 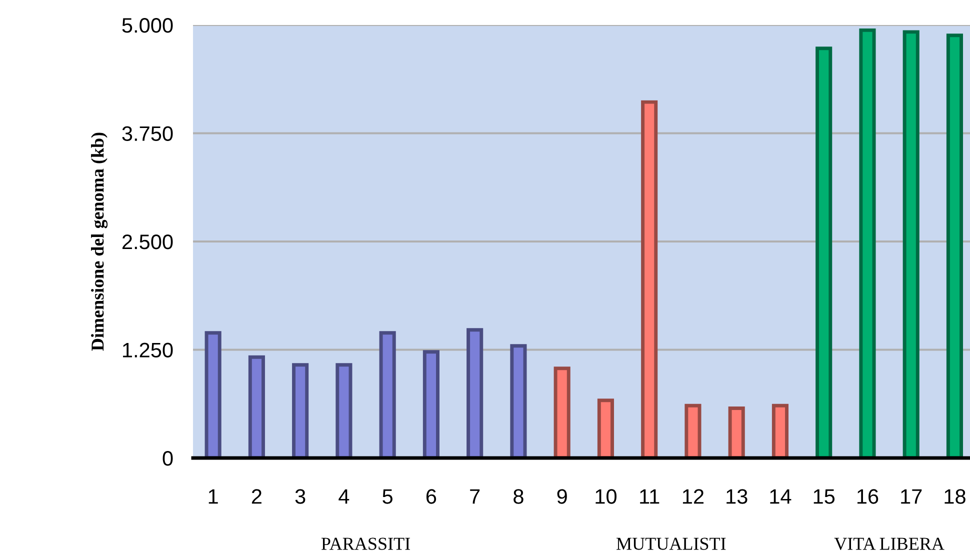 I want to click on text: MUTUALISTI, so click(x=671, y=544).